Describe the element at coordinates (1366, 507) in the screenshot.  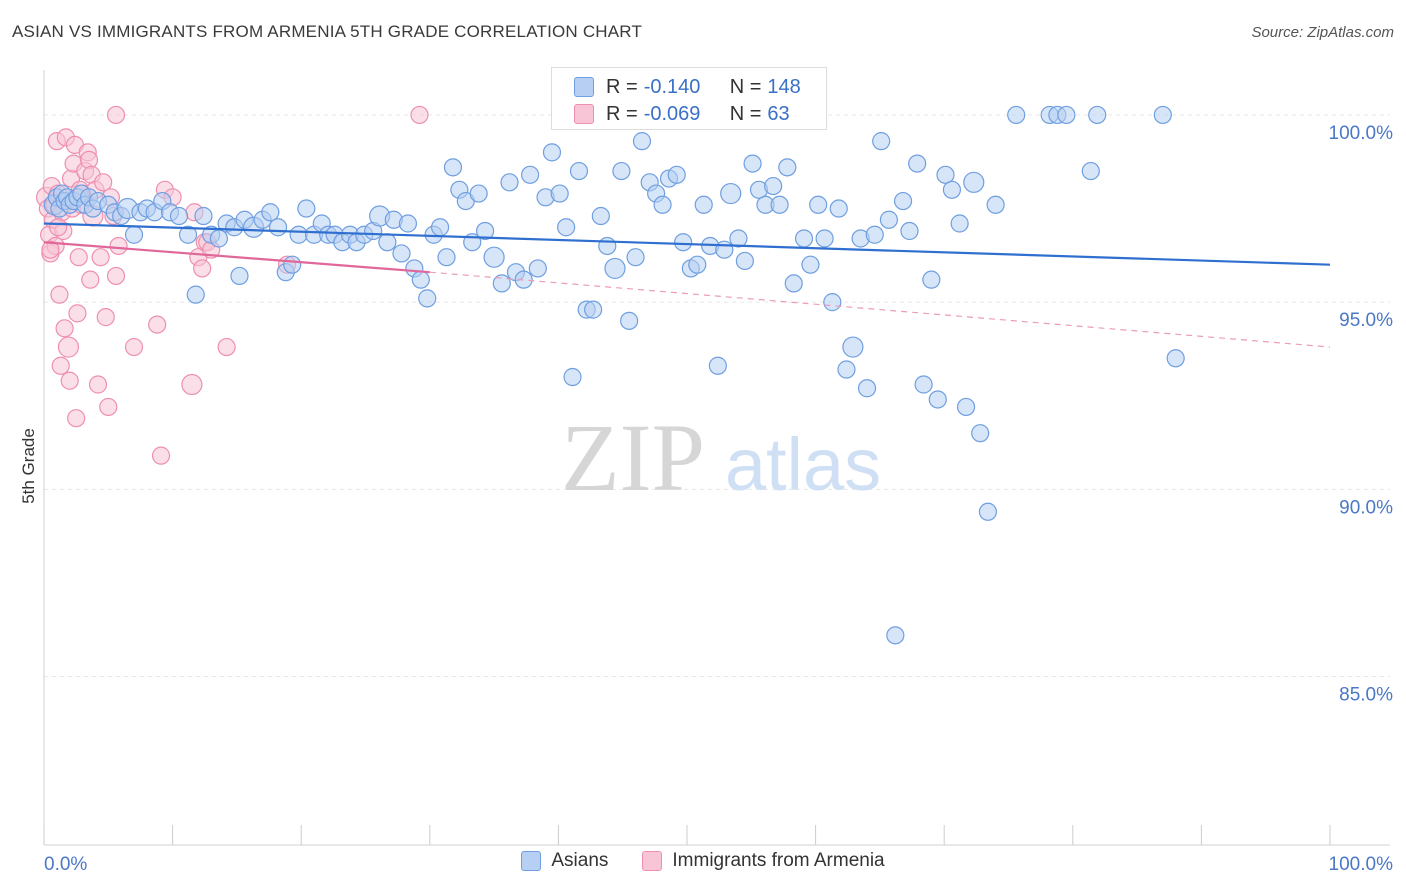
I see `y-tick-label: 90.0%` at that location.